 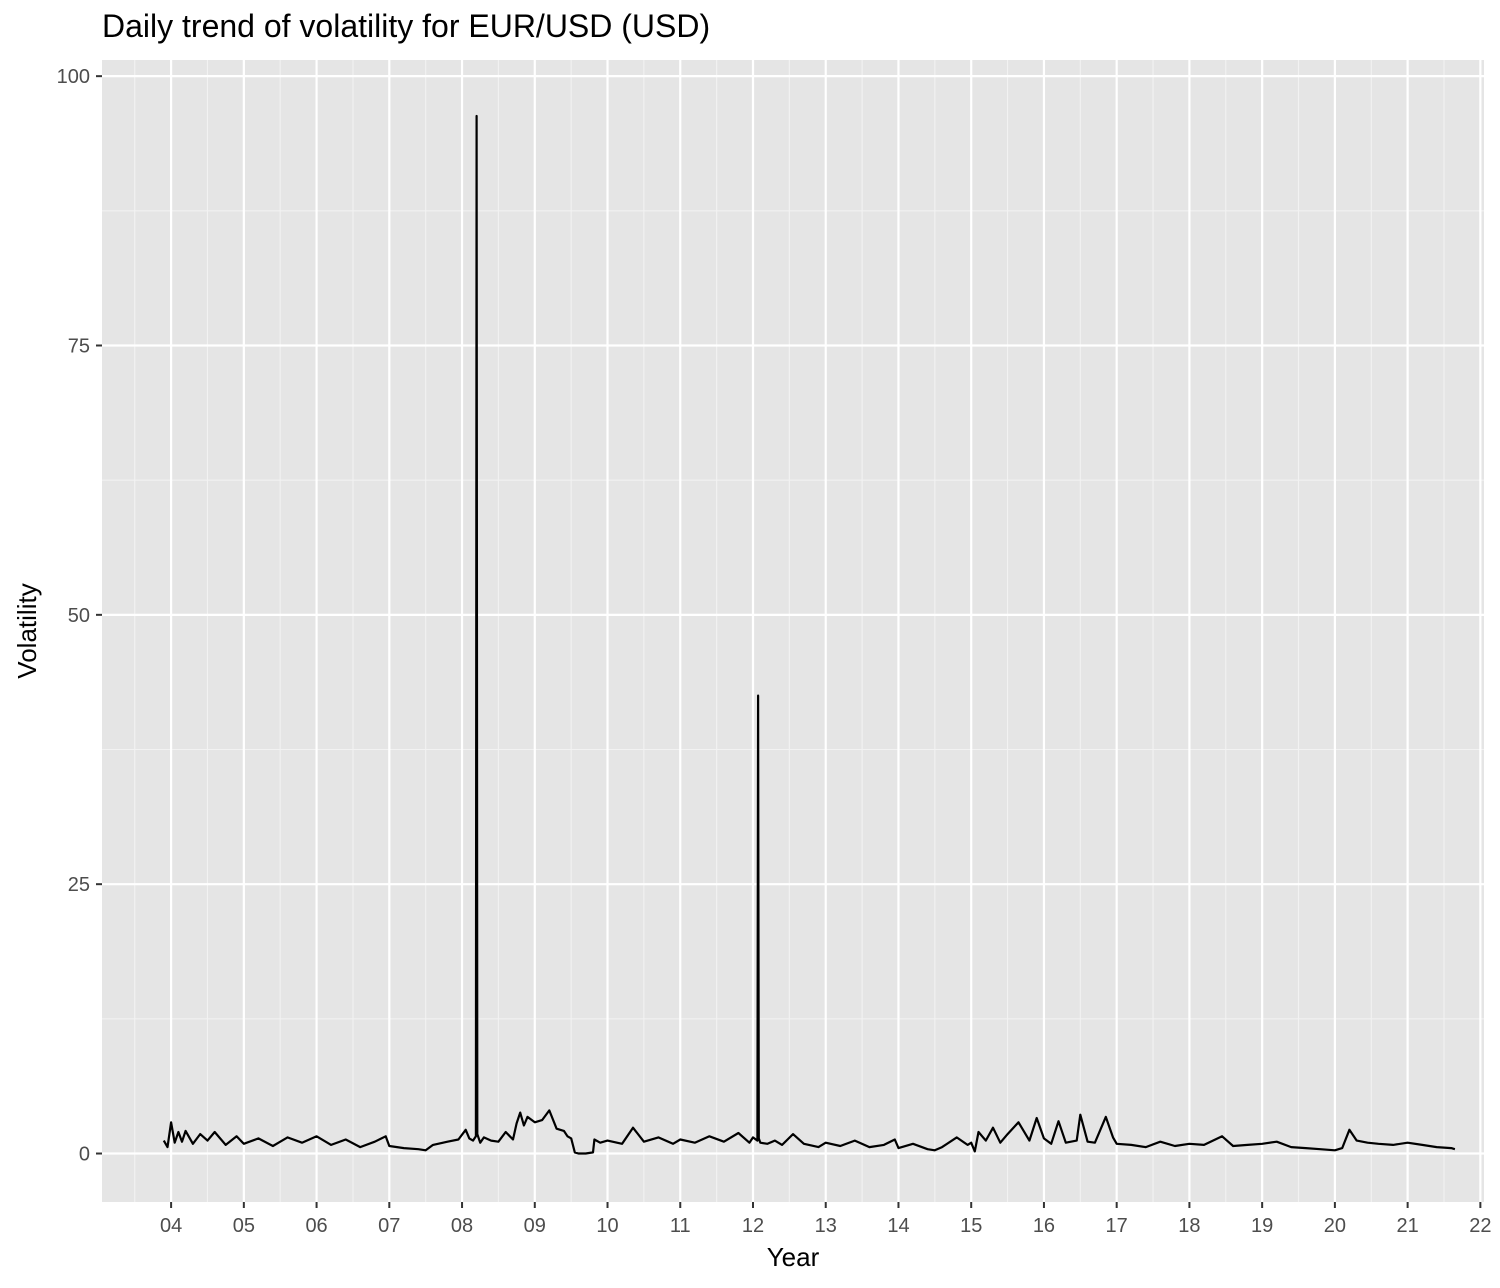 What do you see at coordinates (73, 77) in the screenshot?
I see `y-tick-label: 100` at bounding box center [73, 77].